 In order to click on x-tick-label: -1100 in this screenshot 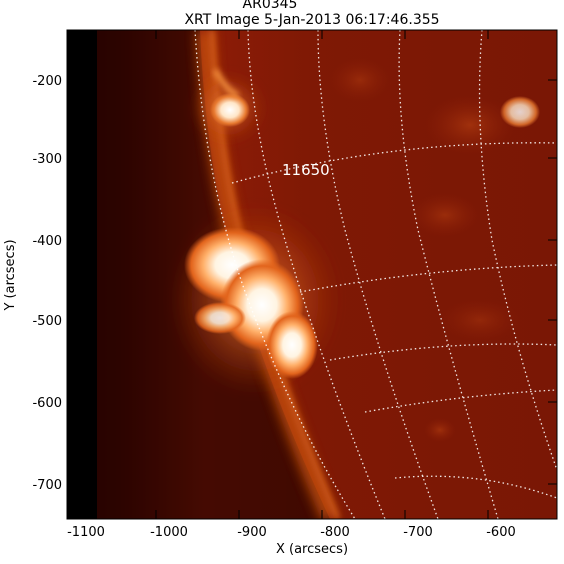, I will do `click(86, 532)`.